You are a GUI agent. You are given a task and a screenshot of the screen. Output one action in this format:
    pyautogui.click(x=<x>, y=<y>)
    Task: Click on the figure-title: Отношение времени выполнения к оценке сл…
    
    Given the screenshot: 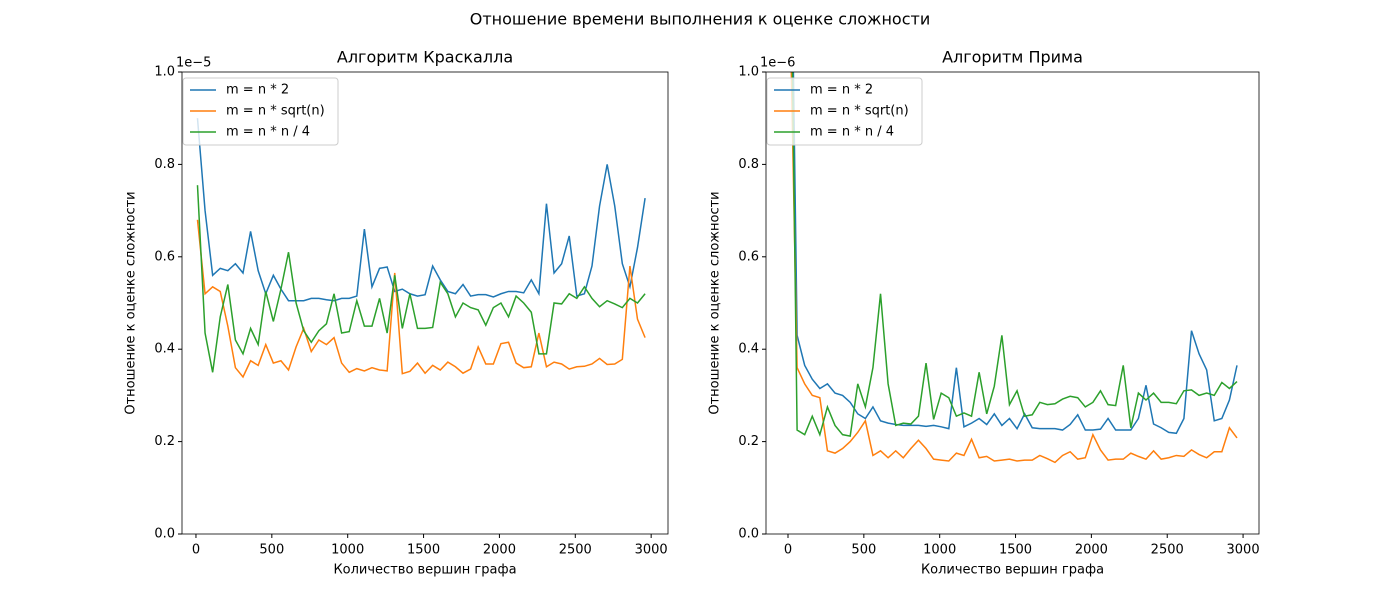 What is the action you would take?
    pyautogui.click(x=700, y=19)
    